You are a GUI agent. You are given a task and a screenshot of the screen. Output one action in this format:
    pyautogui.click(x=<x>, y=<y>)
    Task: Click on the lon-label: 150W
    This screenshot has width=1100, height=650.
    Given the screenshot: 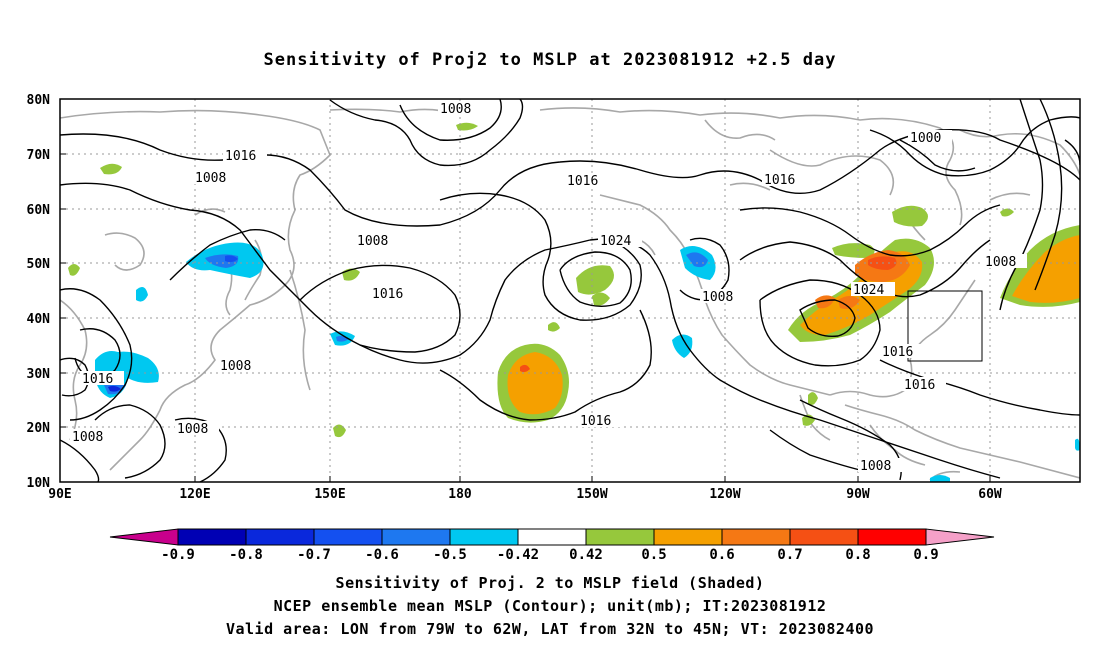 What is the action you would take?
    pyautogui.click(x=591, y=494)
    